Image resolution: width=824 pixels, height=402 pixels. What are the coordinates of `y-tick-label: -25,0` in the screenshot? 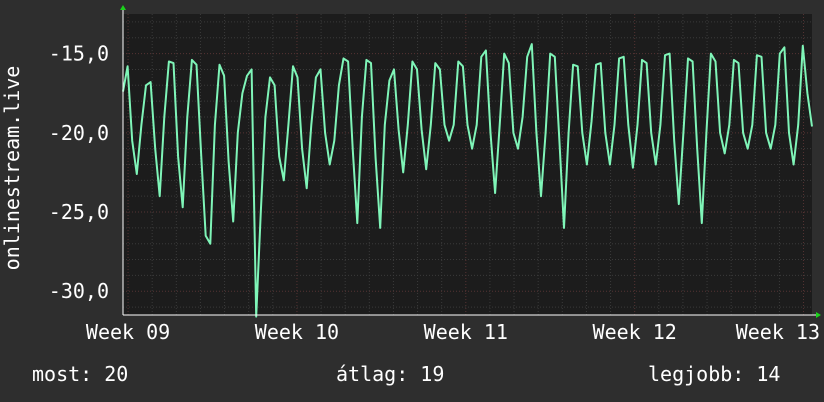 It's located at (79, 212).